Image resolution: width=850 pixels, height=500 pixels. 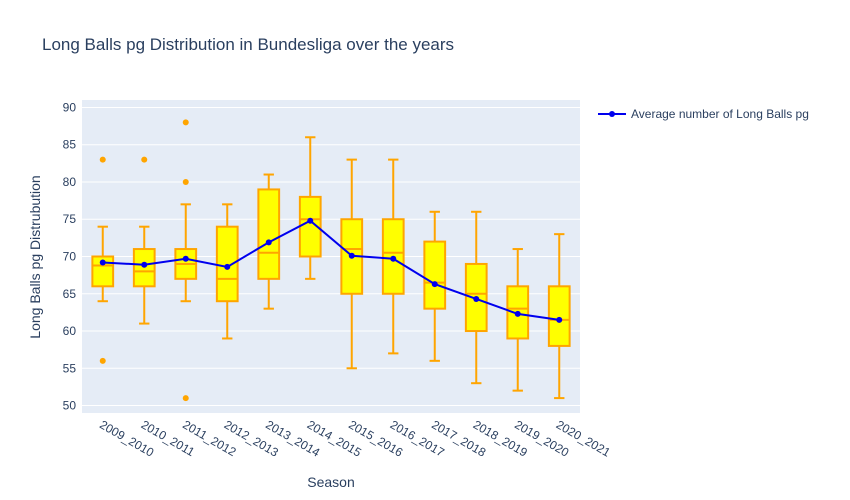 I want to click on x-axis-title: Season, so click(x=330, y=482).